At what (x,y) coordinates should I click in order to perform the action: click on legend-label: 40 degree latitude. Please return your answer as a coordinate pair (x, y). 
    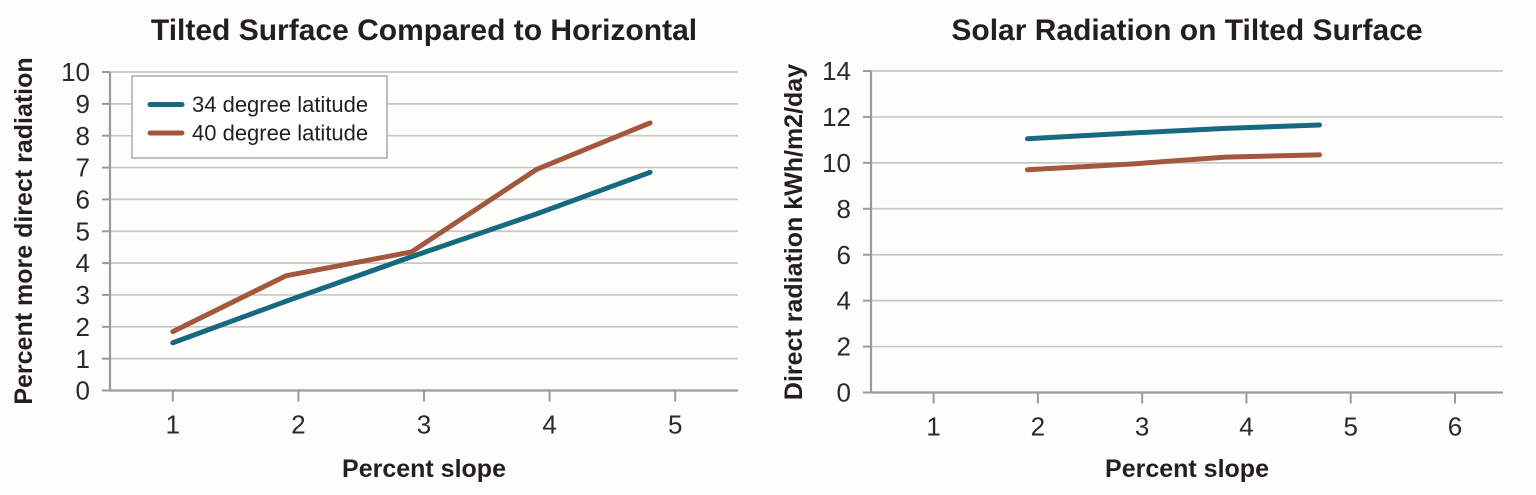
    Looking at the image, I should click on (280, 133).